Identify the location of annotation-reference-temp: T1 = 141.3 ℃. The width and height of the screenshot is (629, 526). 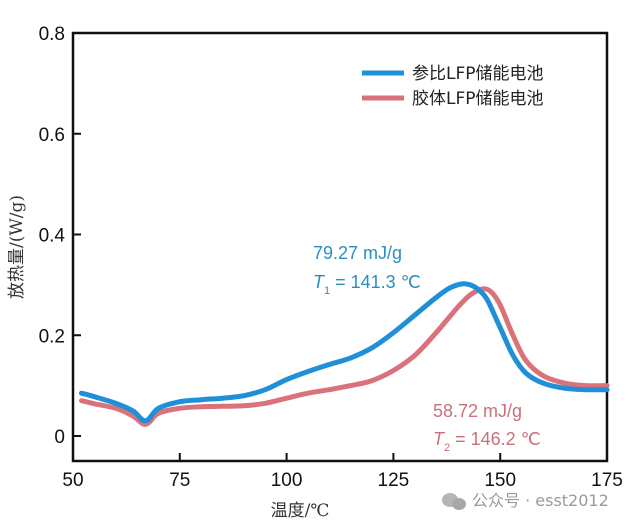
(367, 284).